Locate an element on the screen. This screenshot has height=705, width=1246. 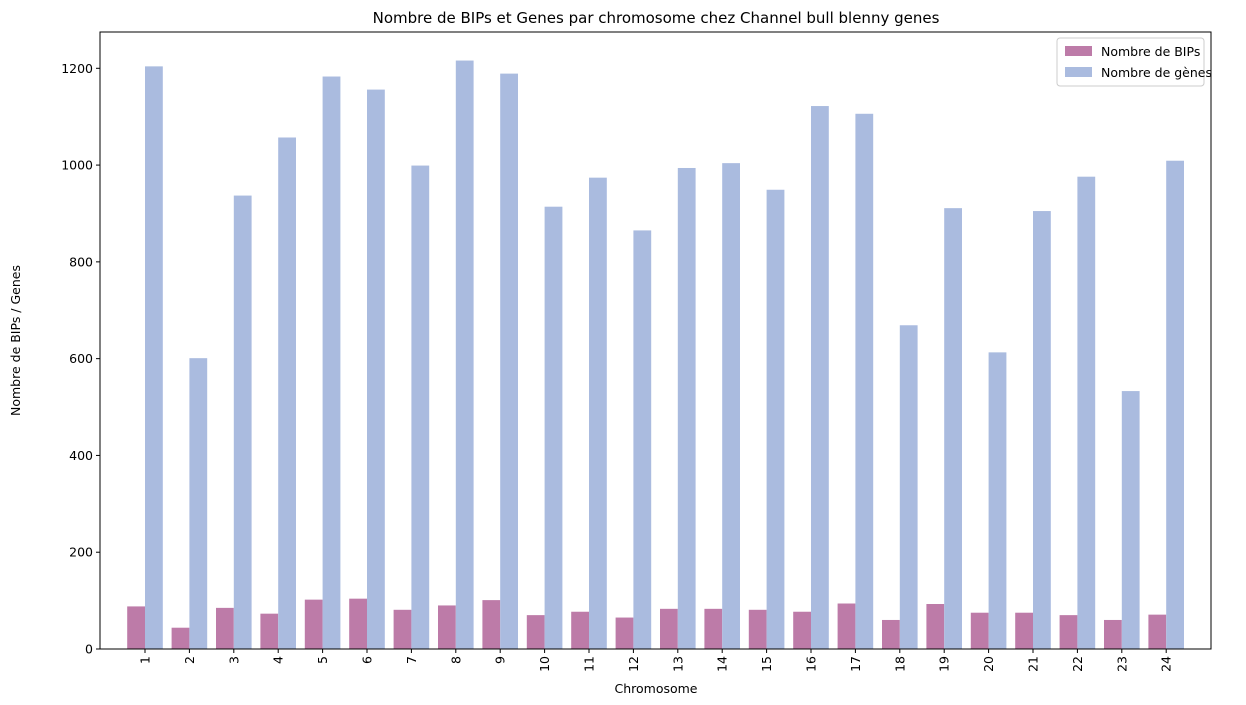
x-tick-label: 6 is located at coordinates (367, 660).